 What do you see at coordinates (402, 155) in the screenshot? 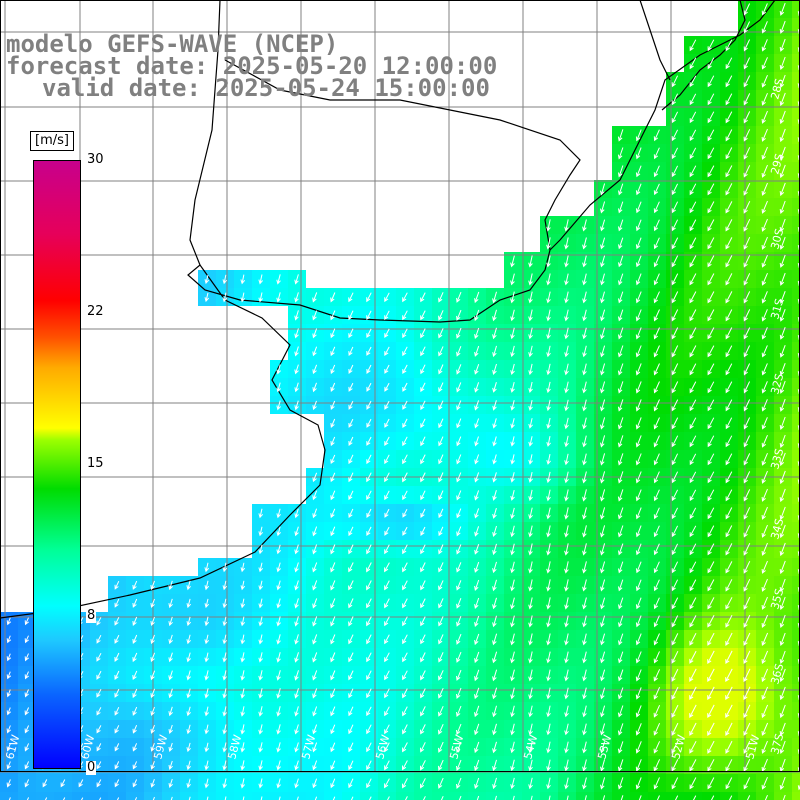
I see `coast-line-segment` at bounding box center [402, 155].